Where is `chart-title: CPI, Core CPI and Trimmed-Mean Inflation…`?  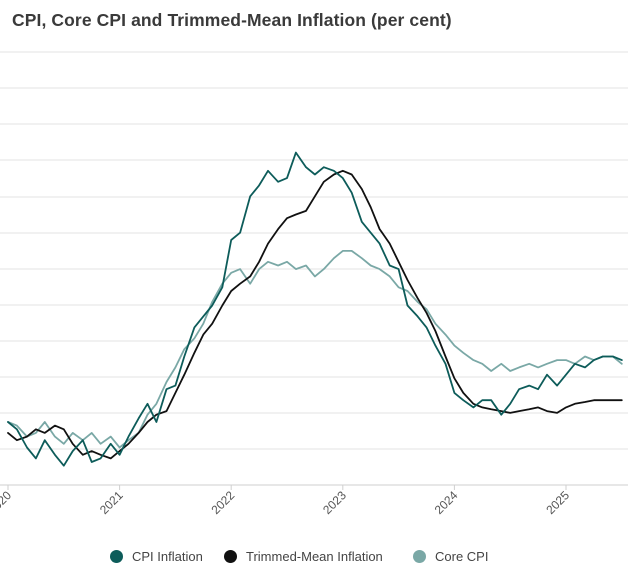 chart-title: CPI, Core CPI and Trimmed-Mean Inflation… is located at coordinates (232, 20).